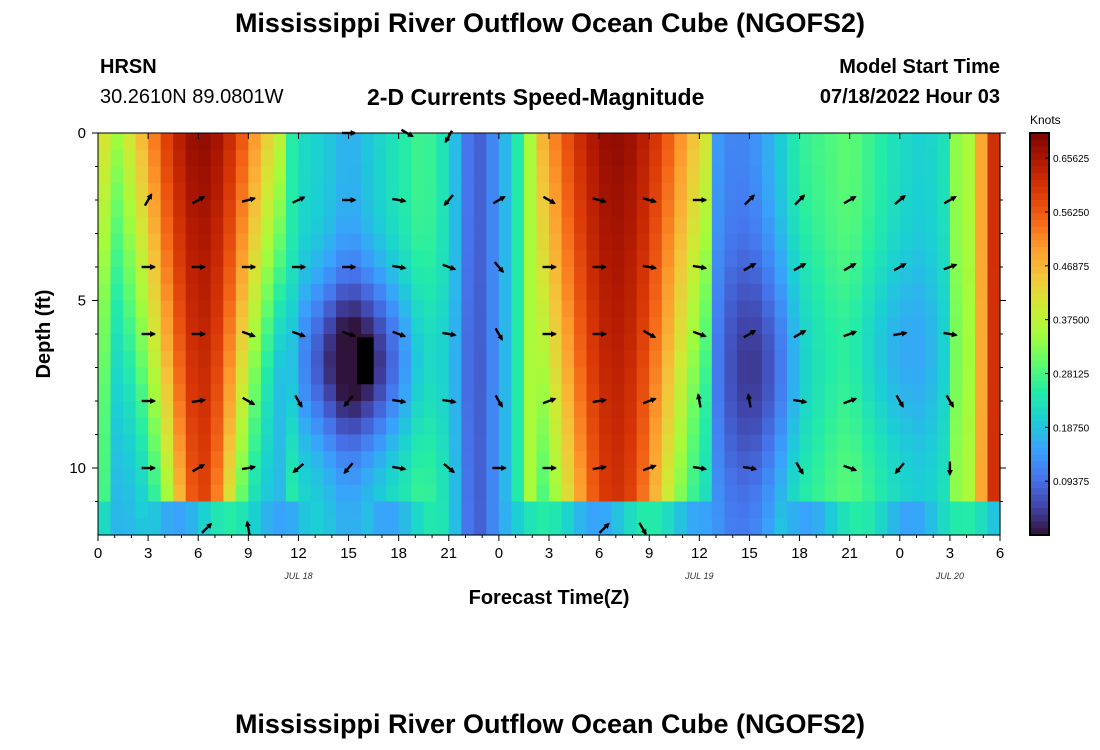 Image resolution: width=1100 pixels, height=750 pixels. I want to click on x-tick-label: 9, so click(649, 553).